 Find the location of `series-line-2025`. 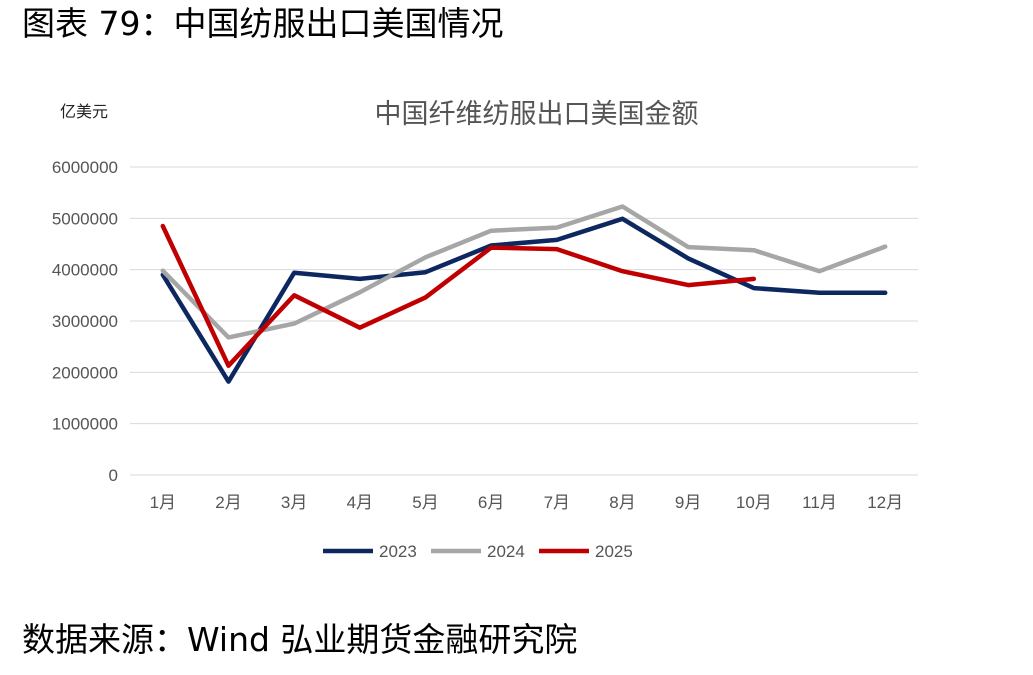

series-line-2025 is located at coordinates (458, 295).